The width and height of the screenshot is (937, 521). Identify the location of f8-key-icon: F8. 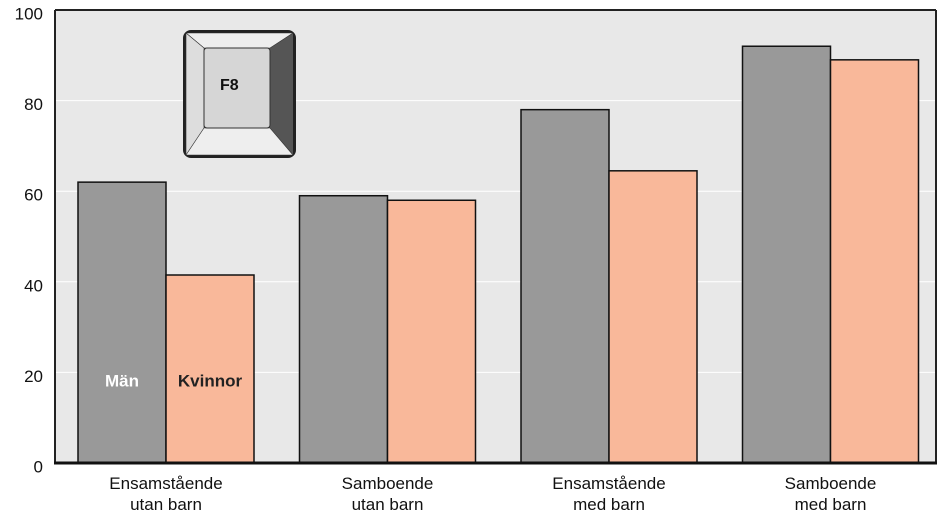
(239, 94).